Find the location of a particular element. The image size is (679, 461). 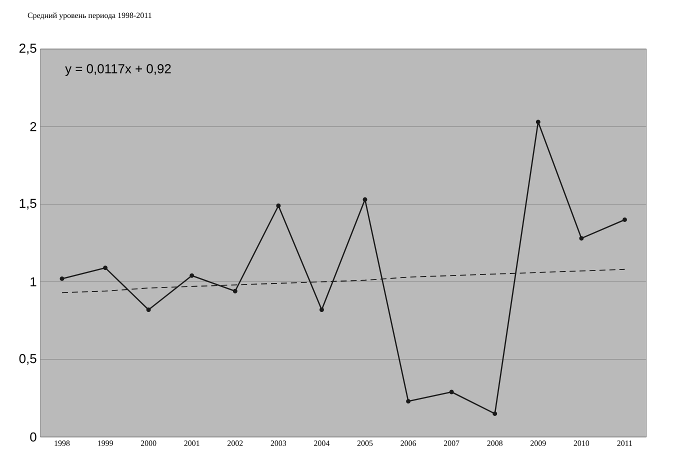

y-tick-label: 0 is located at coordinates (33, 437).